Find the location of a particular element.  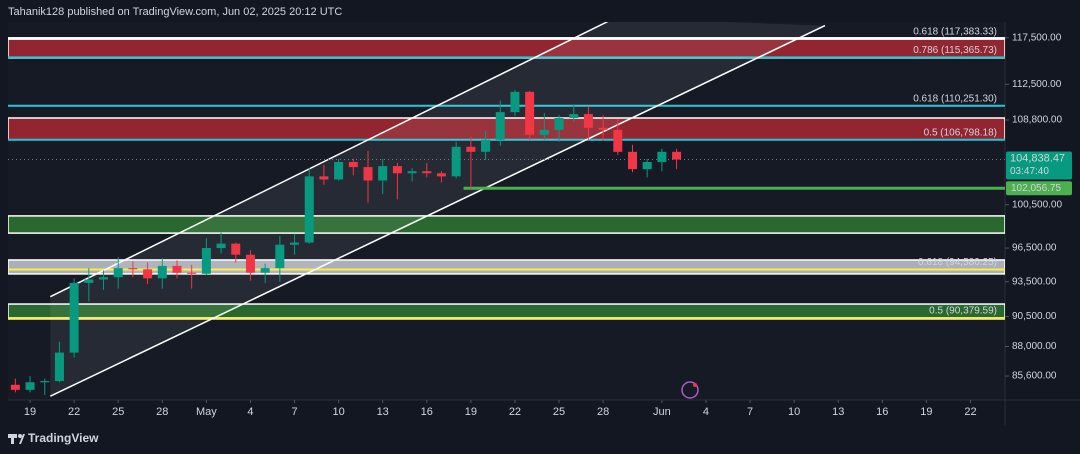

fib-label: 0.618 (110,251.30) is located at coordinates (955, 98).